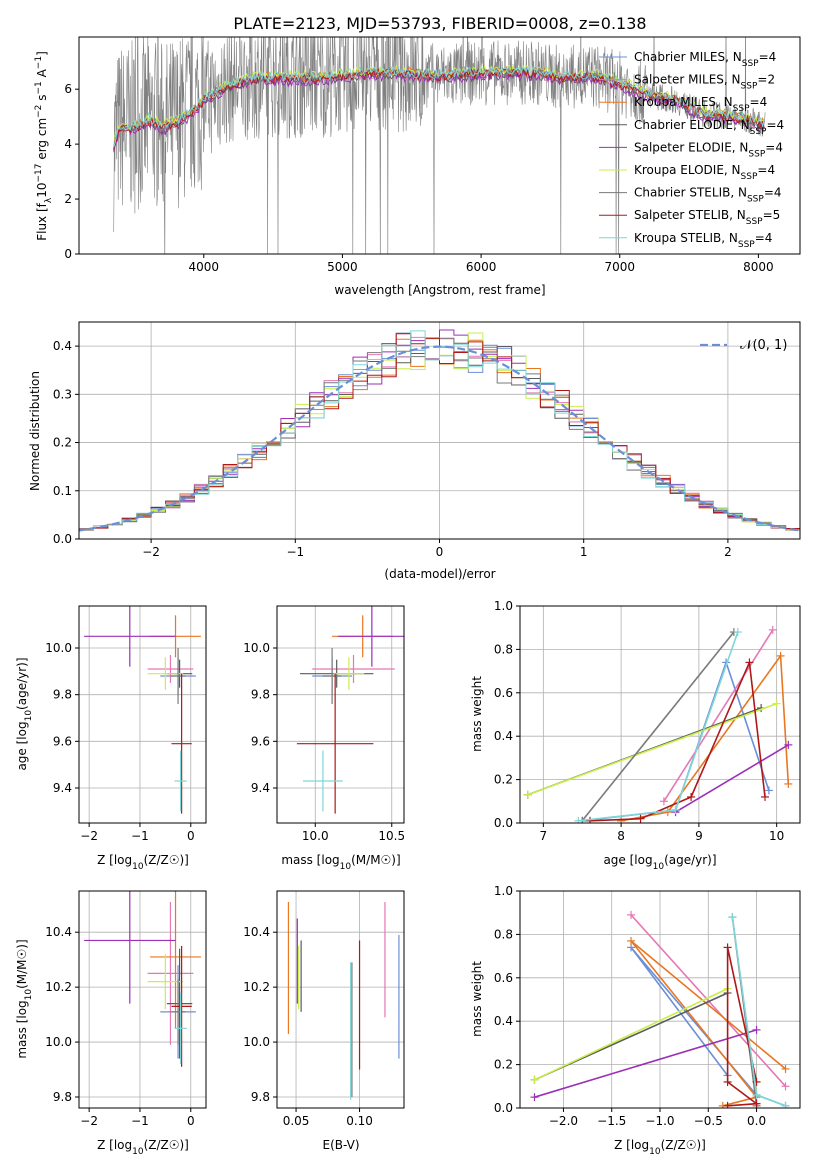 The width and height of the screenshot is (819, 1170). I want to click on tick-label-x: 9, so click(699, 836).